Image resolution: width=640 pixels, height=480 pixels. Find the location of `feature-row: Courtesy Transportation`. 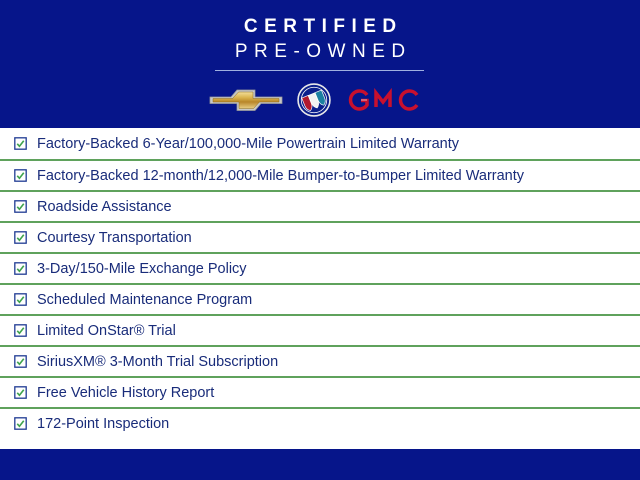

feature-row: Courtesy Transportation is located at coordinates (320, 236).